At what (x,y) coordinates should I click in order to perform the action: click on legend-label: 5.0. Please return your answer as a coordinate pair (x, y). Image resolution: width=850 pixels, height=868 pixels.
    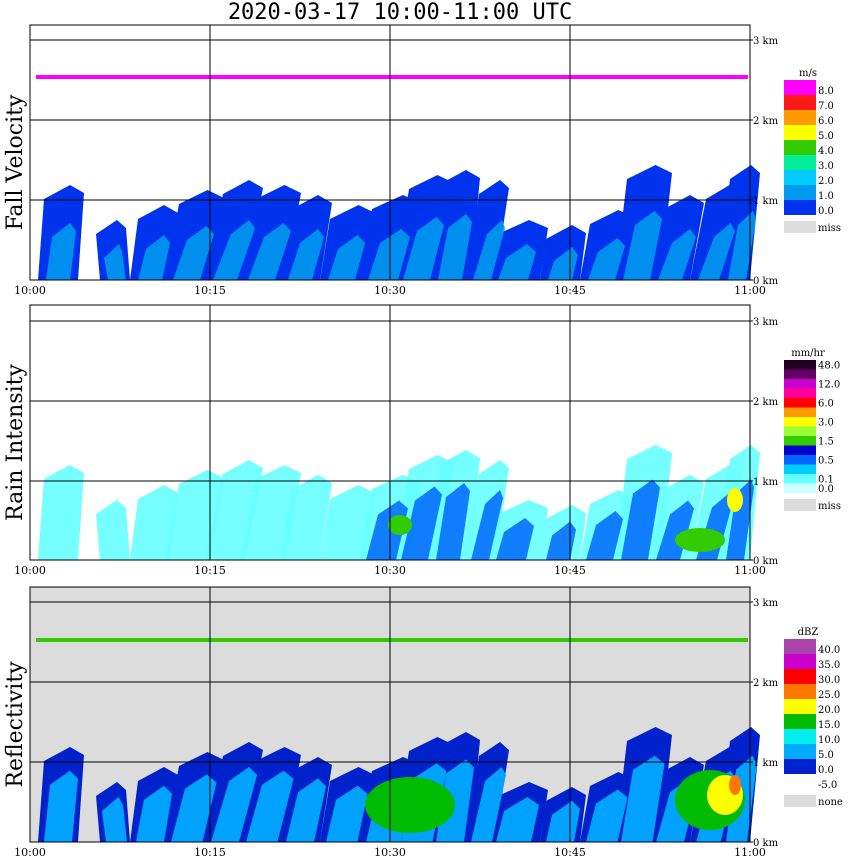
    Looking at the image, I should click on (826, 136).